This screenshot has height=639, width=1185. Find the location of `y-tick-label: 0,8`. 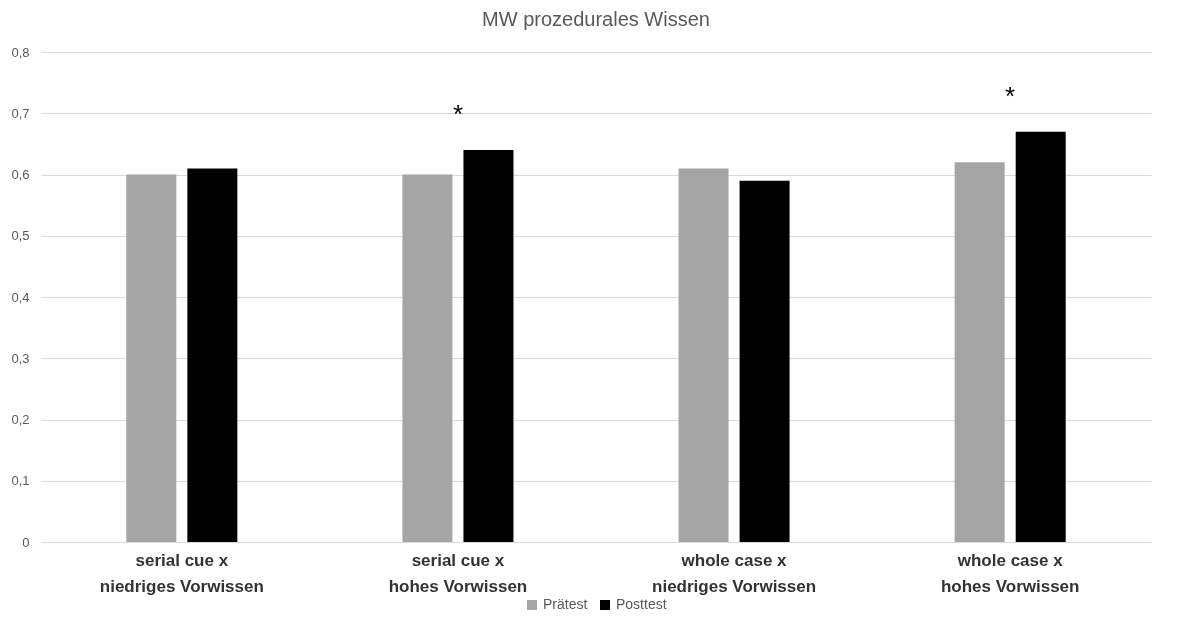

y-tick-label: 0,8 is located at coordinates (20, 52).